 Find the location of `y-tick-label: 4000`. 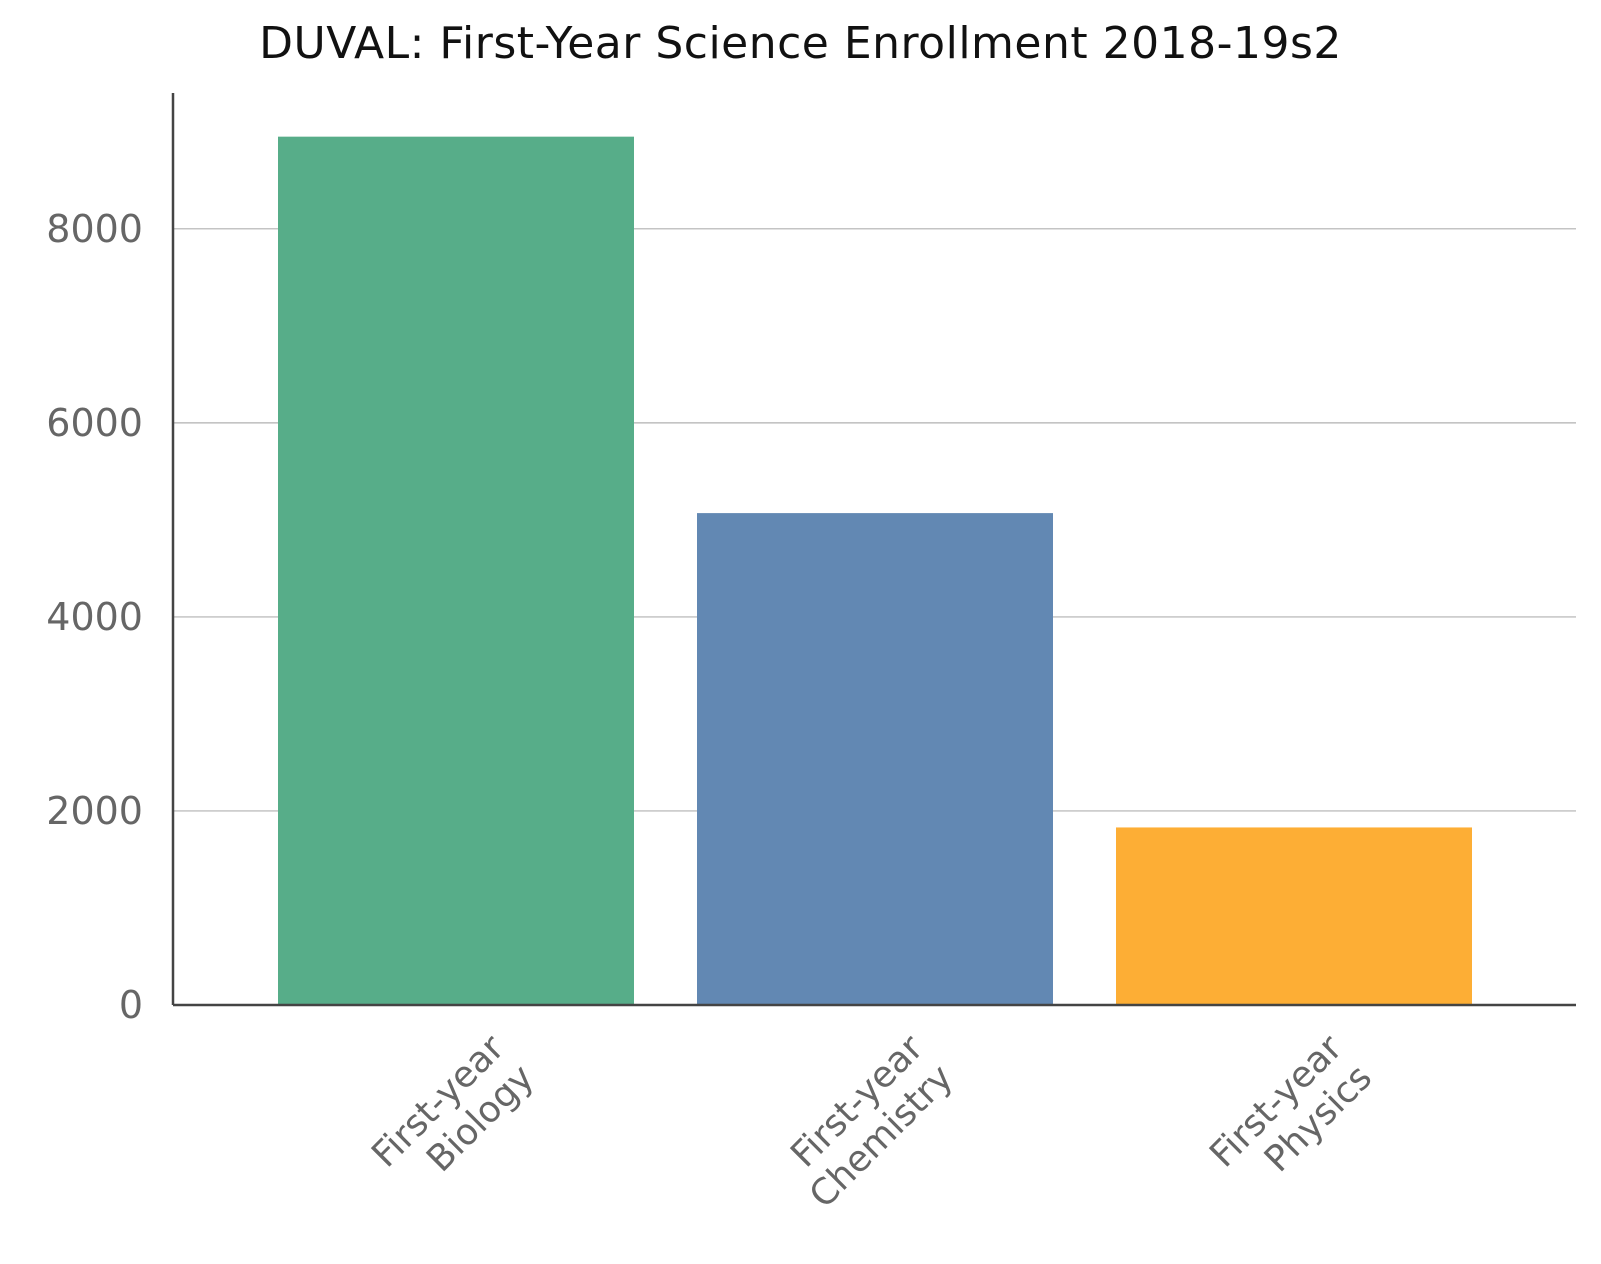

y-tick-label: 4000 is located at coordinates (94, 617).